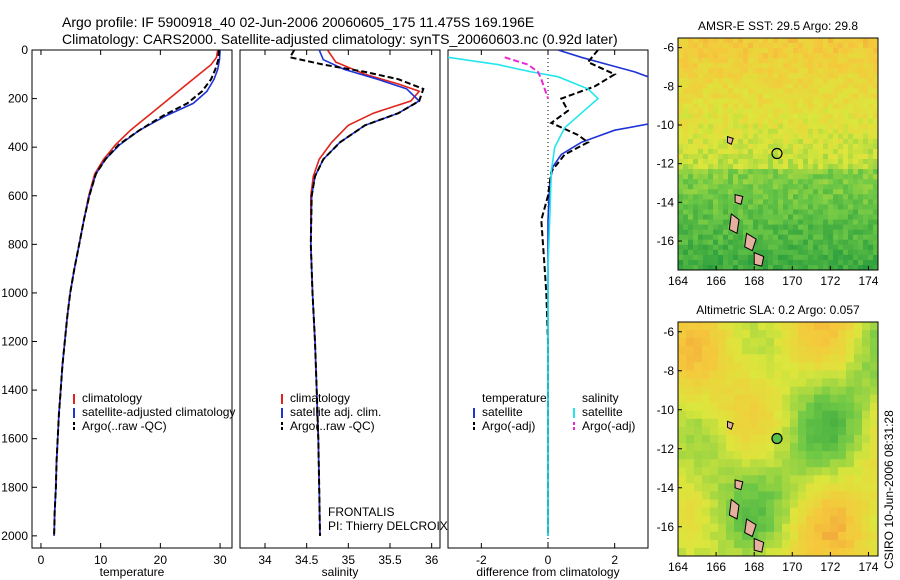 The height and width of the screenshot is (580, 900). What do you see at coordinates (666, 241) in the screenshot?
I see `sst_map-ytick-label: -16` at bounding box center [666, 241].